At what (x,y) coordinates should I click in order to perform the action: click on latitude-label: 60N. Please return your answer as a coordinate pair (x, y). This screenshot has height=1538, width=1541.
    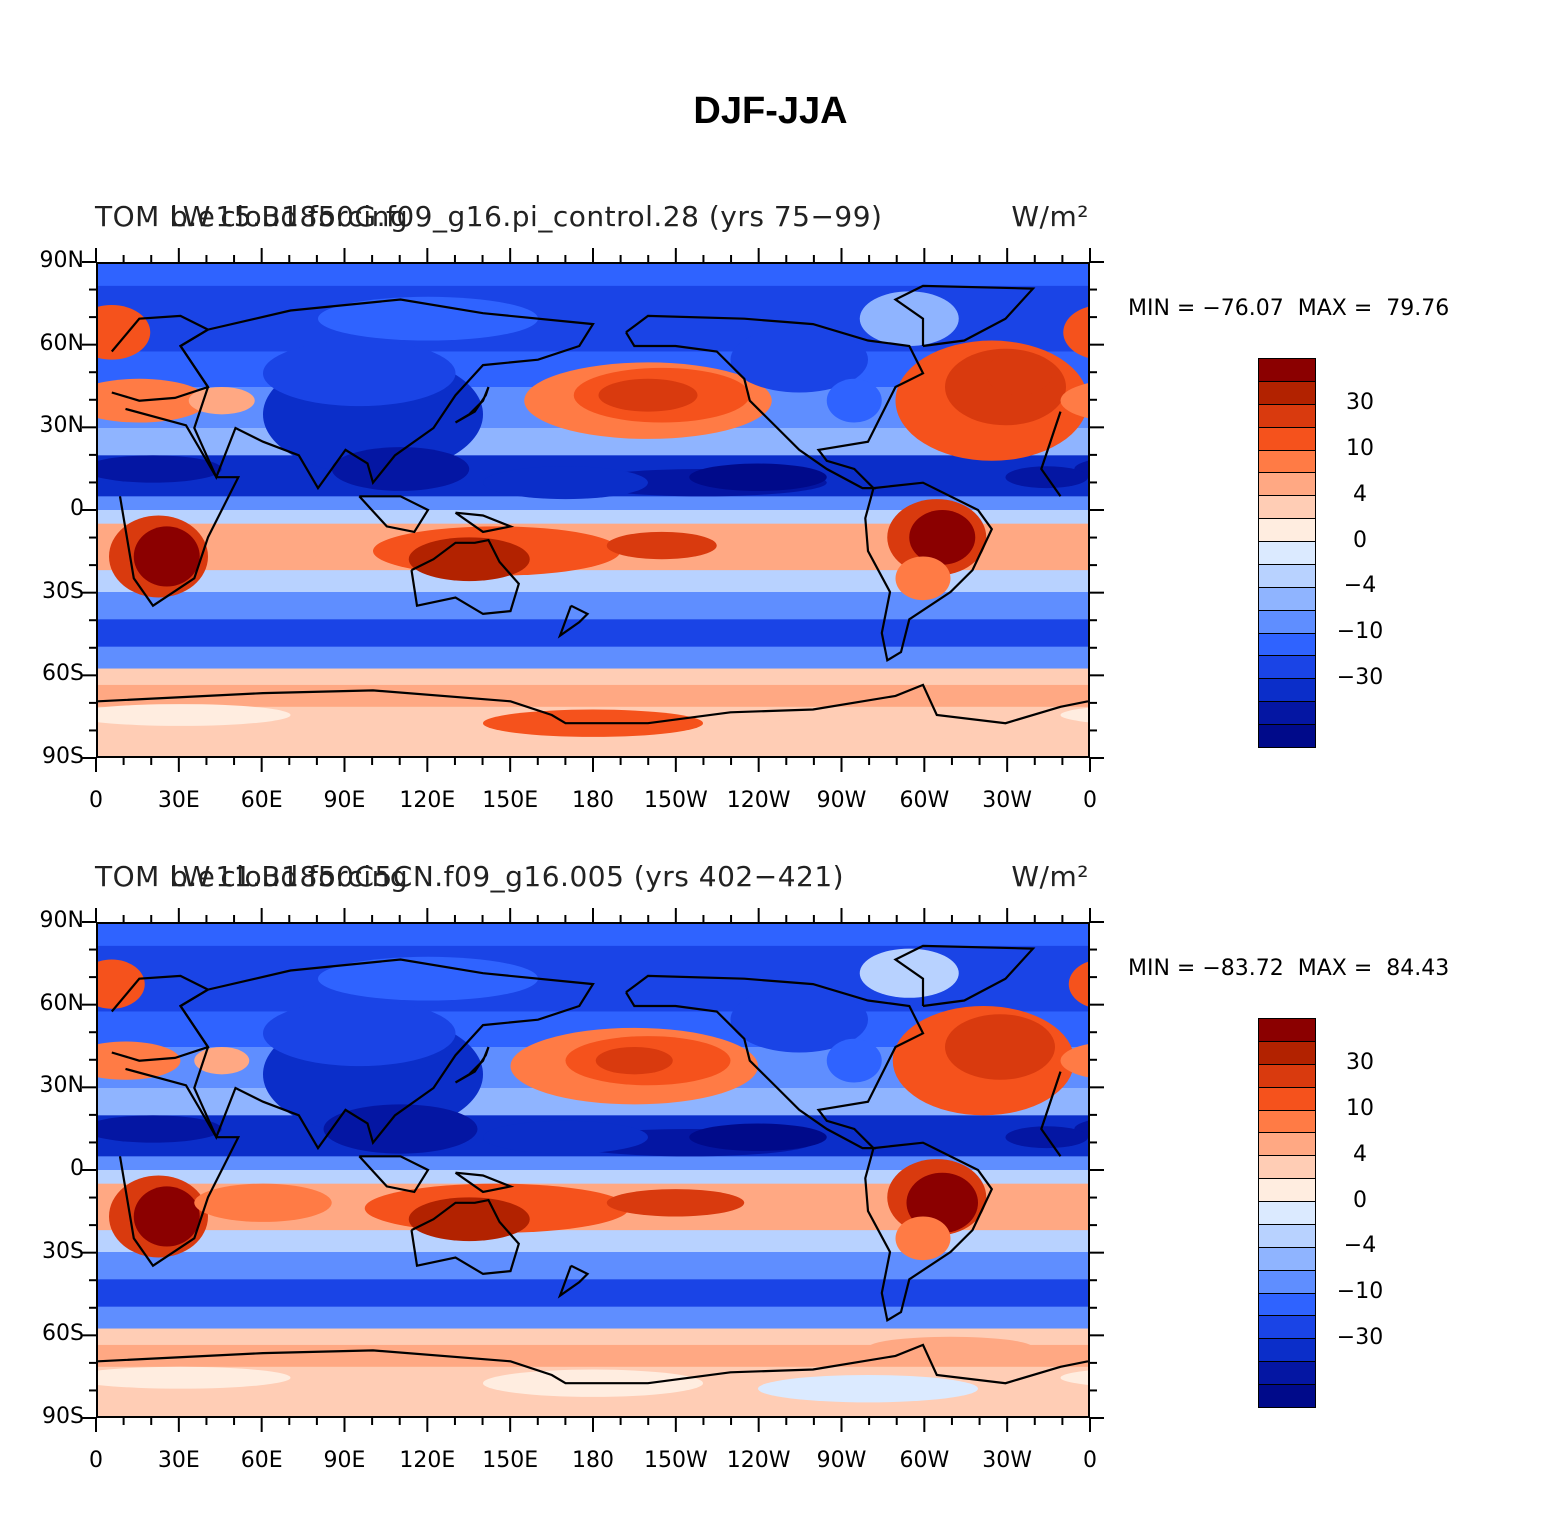
    Looking at the image, I should click on (61, 343).